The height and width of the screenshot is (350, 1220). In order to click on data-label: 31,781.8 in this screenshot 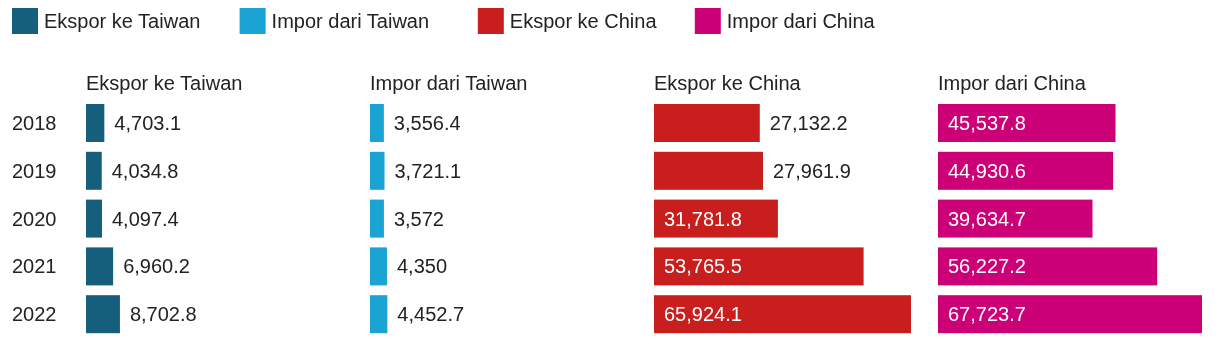, I will do `click(703, 218)`.